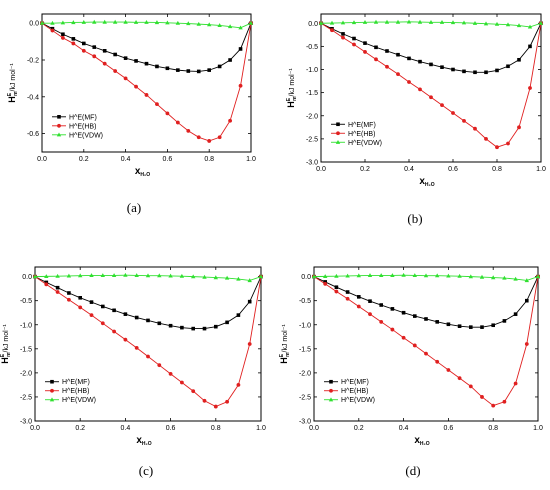  Describe the element at coordinates (5, 360) in the screenshot. I see `y-axis-label-main: H` at that location.